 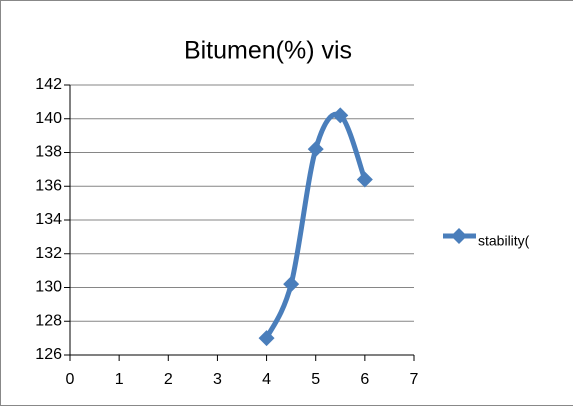 What do you see at coordinates (48, 287) in the screenshot?
I see `y-tick-label: 130` at bounding box center [48, 287].